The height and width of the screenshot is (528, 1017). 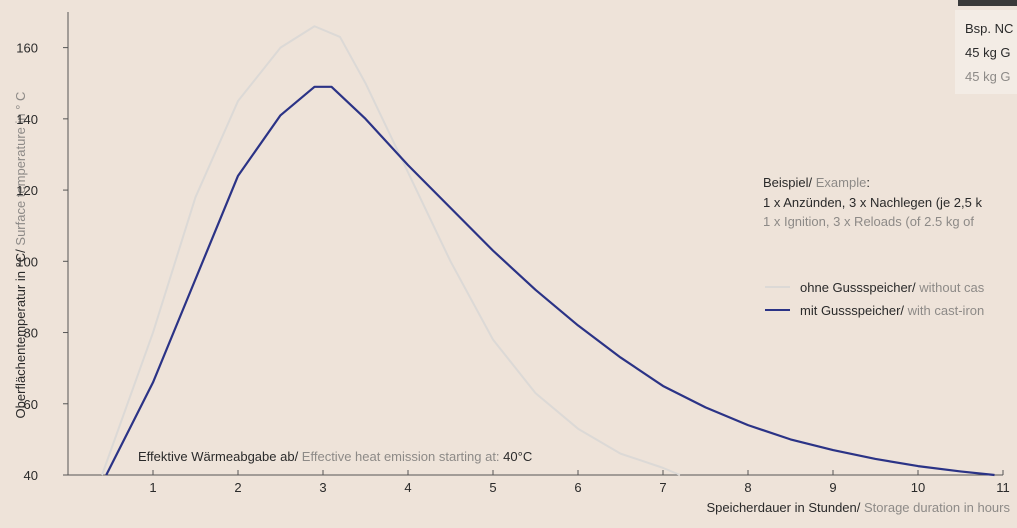 What do you see at coordinates (868, 182) in the screenshot?
I see `example-colon: :` at bounding box center [868, 182].